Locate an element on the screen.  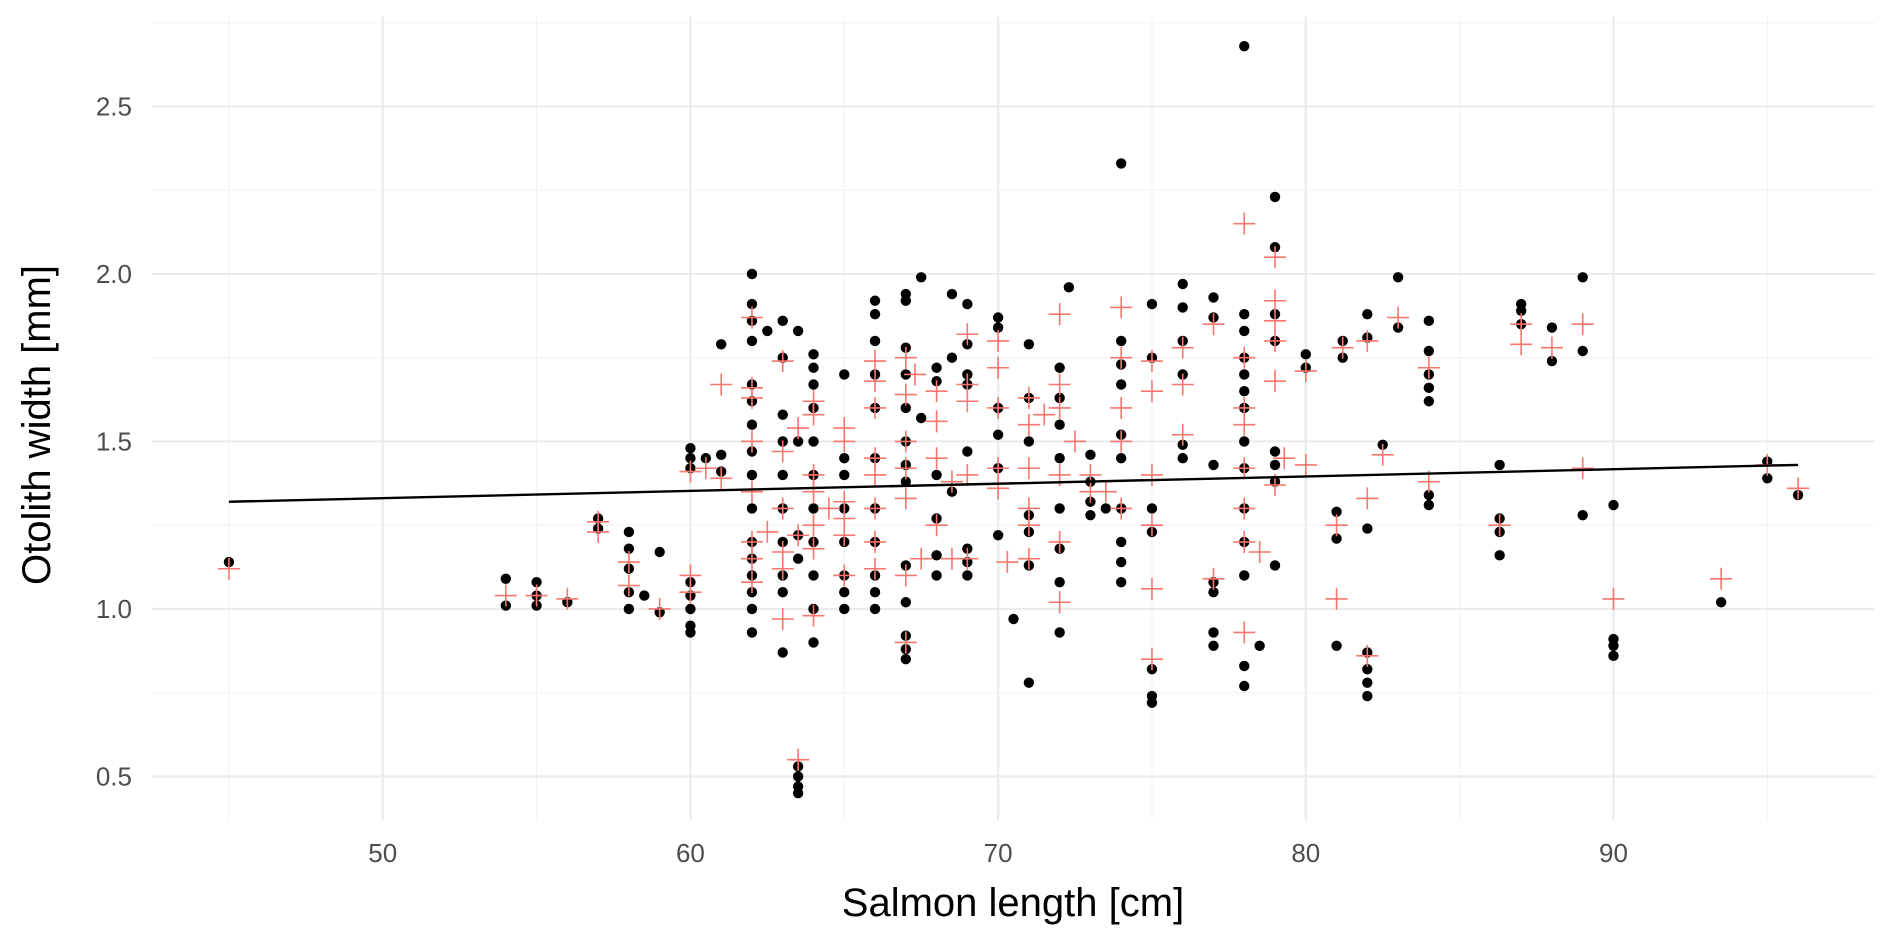
x-axis-title: Salmon length [cm] is located at coordinates (1013, 903).